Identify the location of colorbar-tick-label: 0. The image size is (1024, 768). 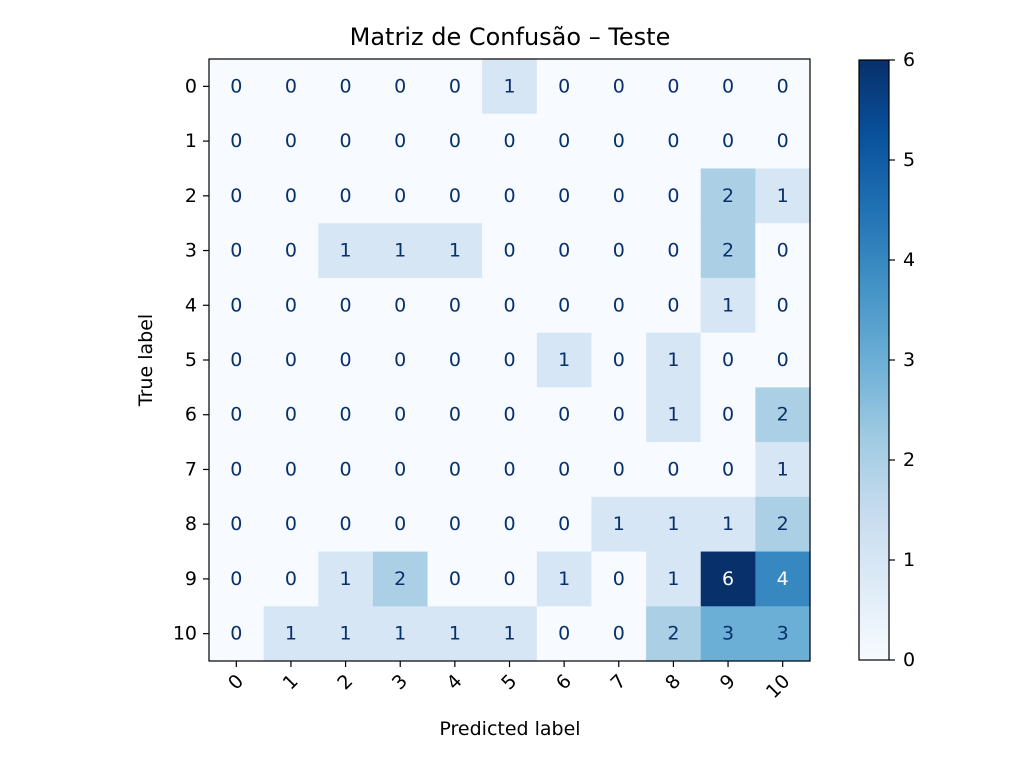
(909, 660).